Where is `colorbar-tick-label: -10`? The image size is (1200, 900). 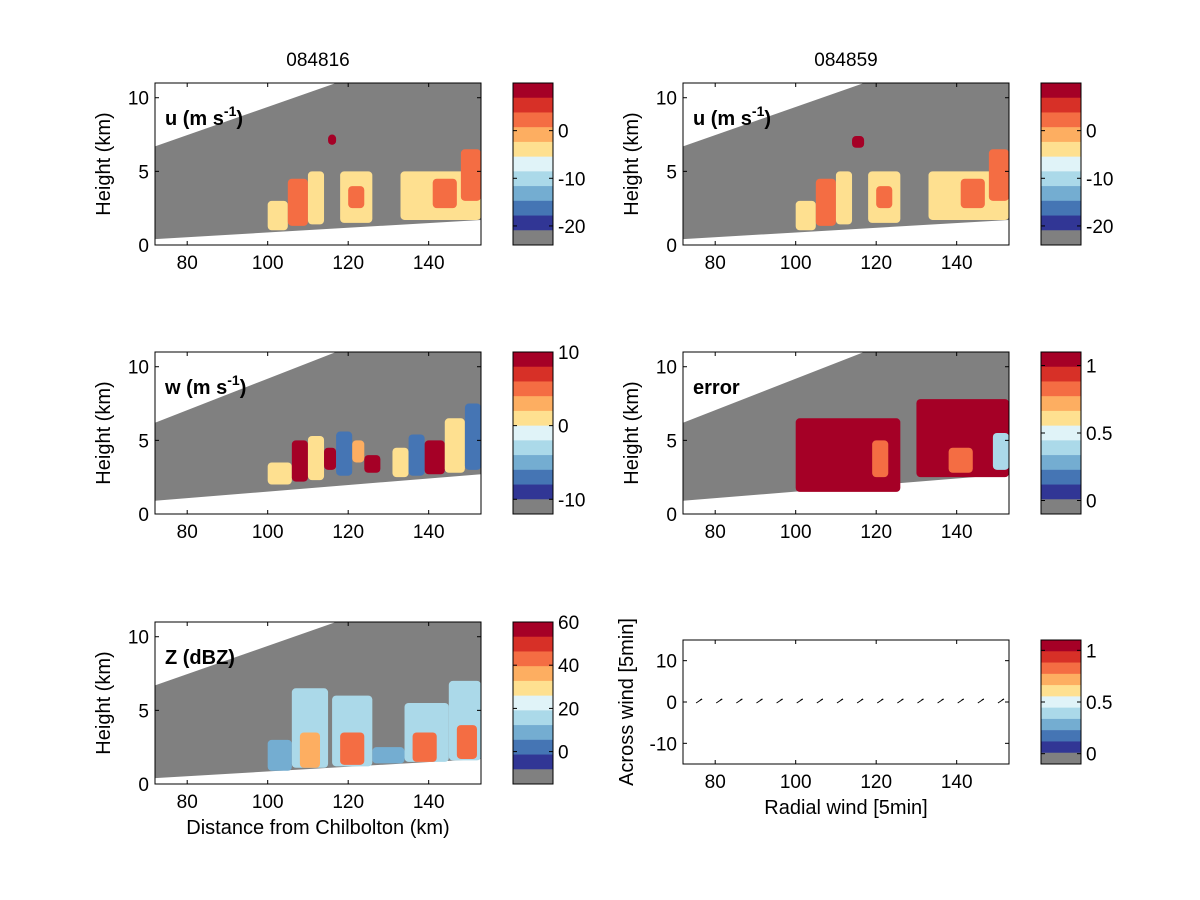
colorbar-tick-label: -10 is located at coordinates (571, 500).